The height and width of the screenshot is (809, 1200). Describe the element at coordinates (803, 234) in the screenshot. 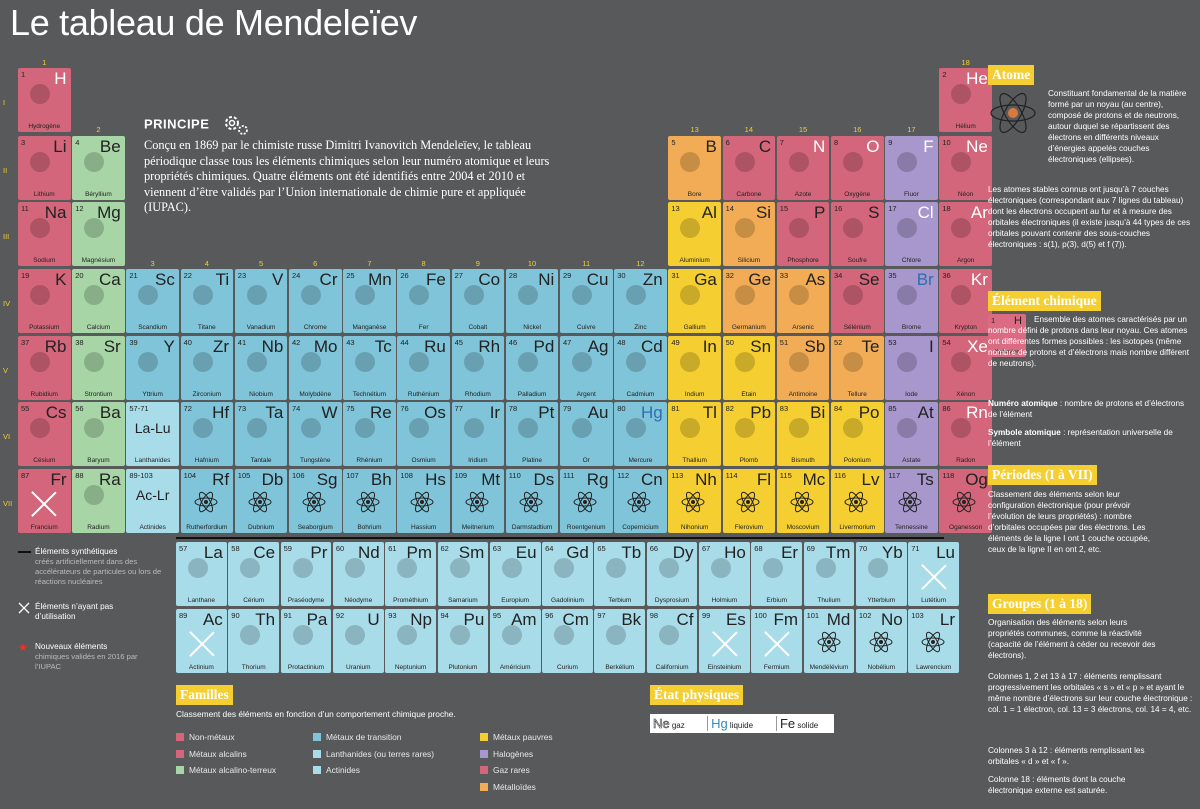

I see `element-p: 15 P Phosphore` at that location.